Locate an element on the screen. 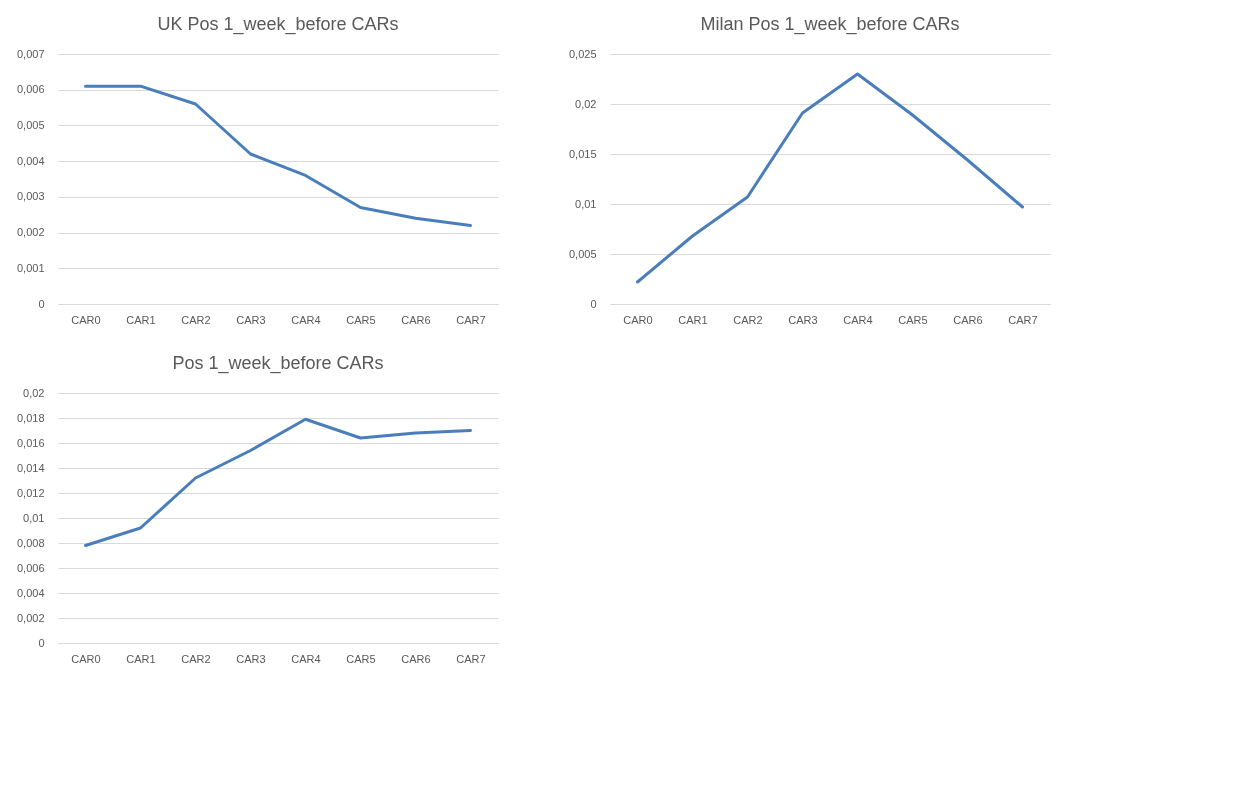 The width and height of the screenshot is (1255, 811). y-tick-label: 0,003 is located at coordinates (30, 196).